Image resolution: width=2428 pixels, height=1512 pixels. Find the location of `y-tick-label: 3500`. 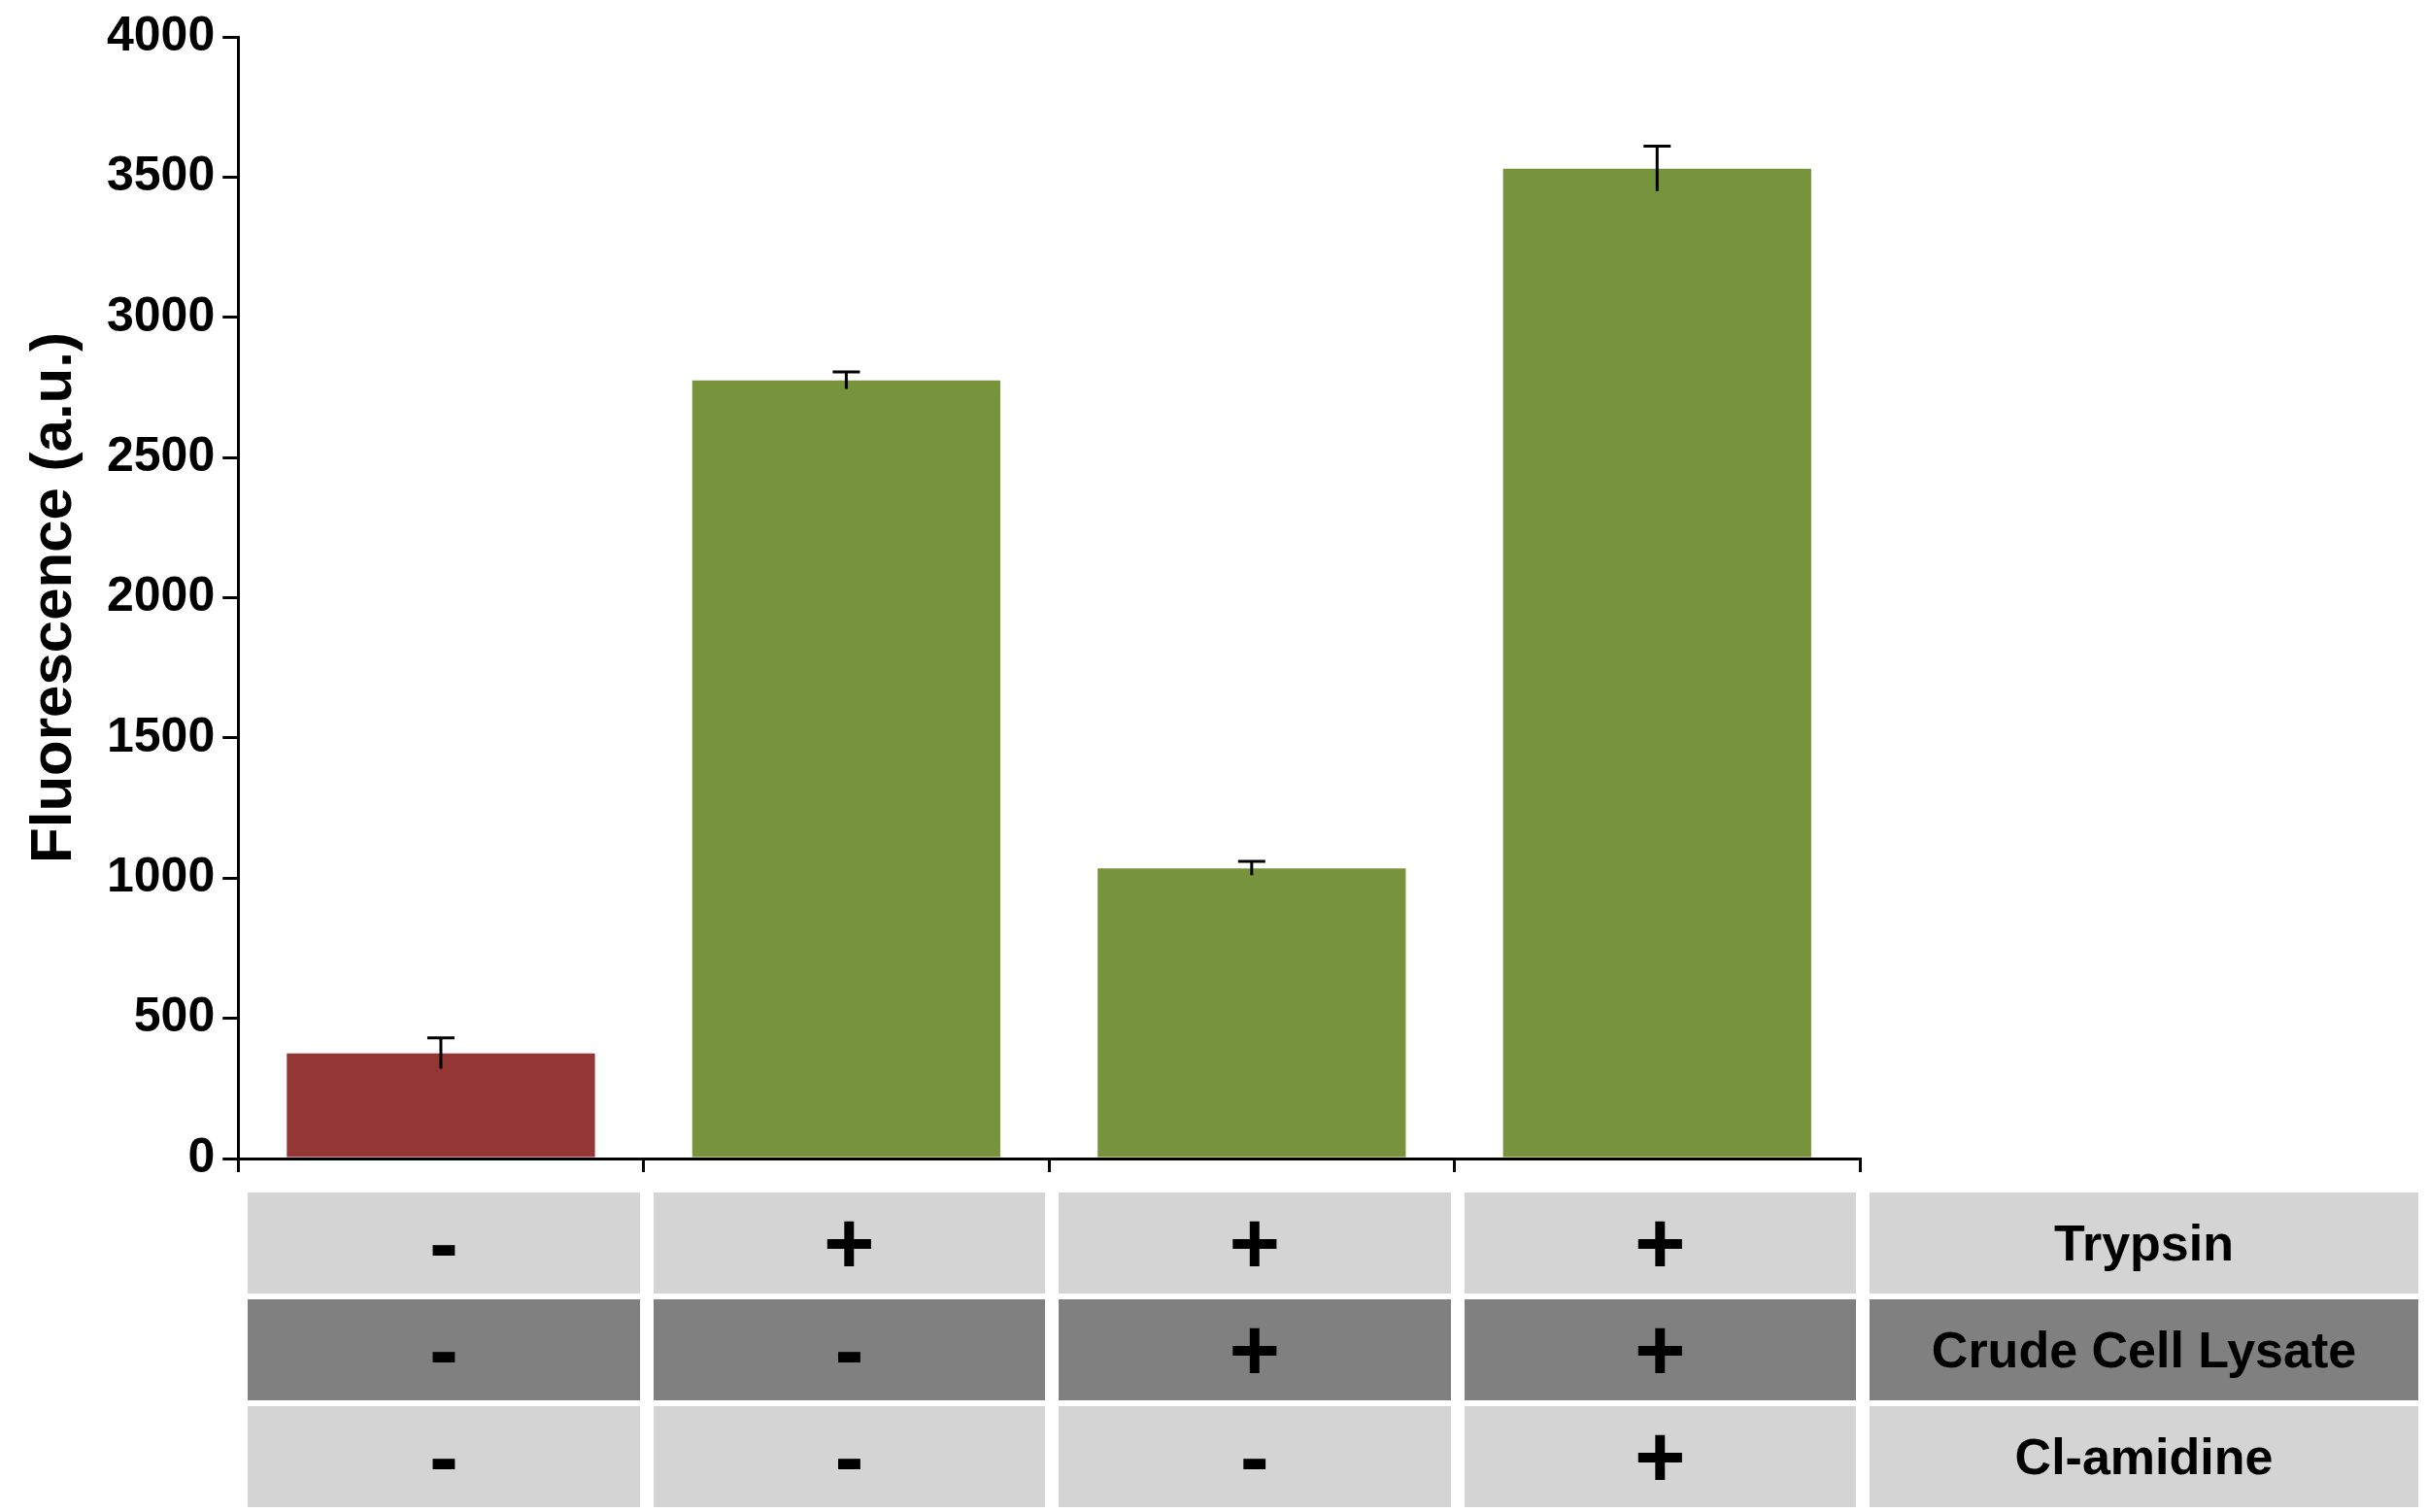

y-tick-label: 3500 is located at coordinates (161, 174).